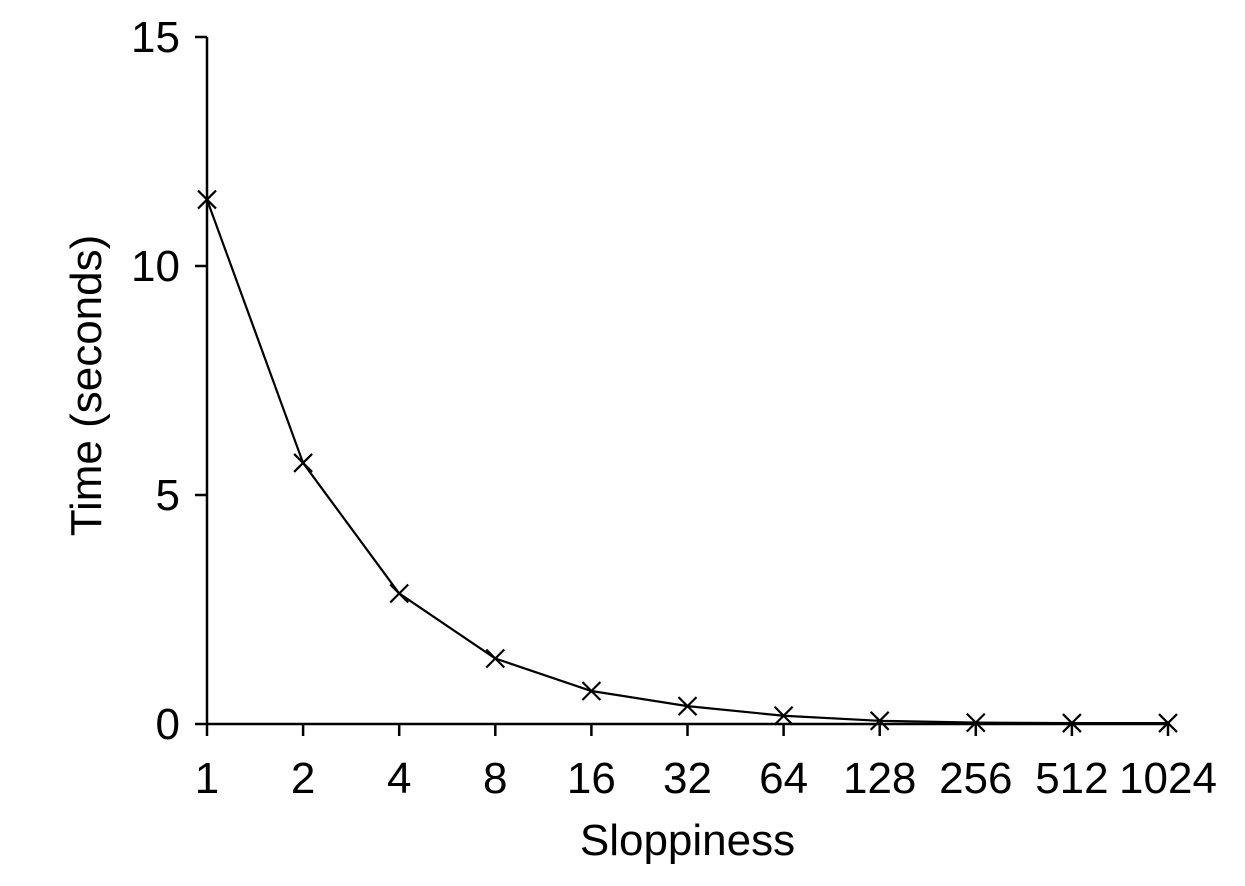 This screenshot has height=886, width=1245. I want to click on x-tick-label: 1, so click(207, 778).